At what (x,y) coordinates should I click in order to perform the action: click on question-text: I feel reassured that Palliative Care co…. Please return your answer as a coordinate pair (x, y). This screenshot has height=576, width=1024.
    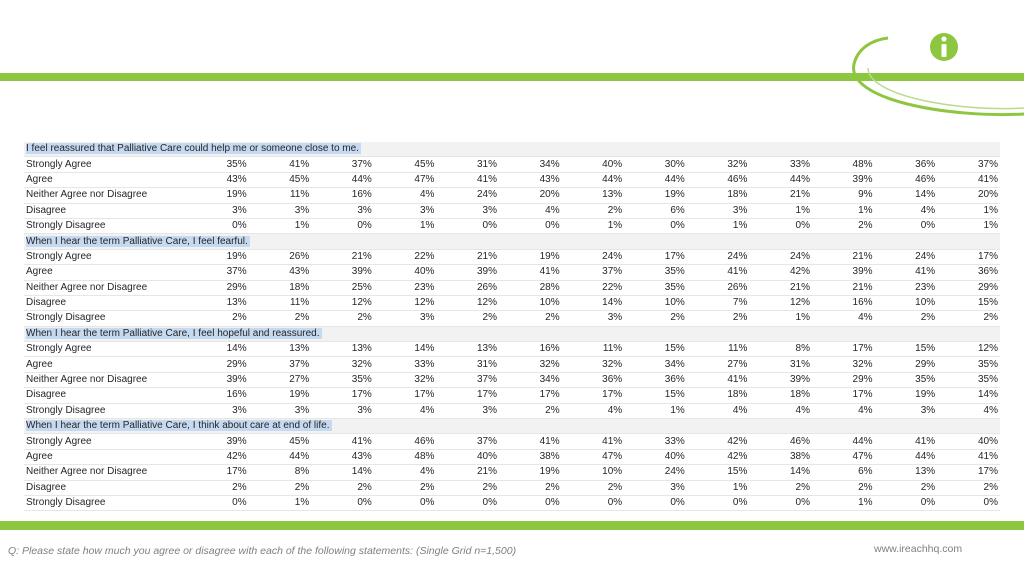
    Looking at the image, I should click on (193, 149).